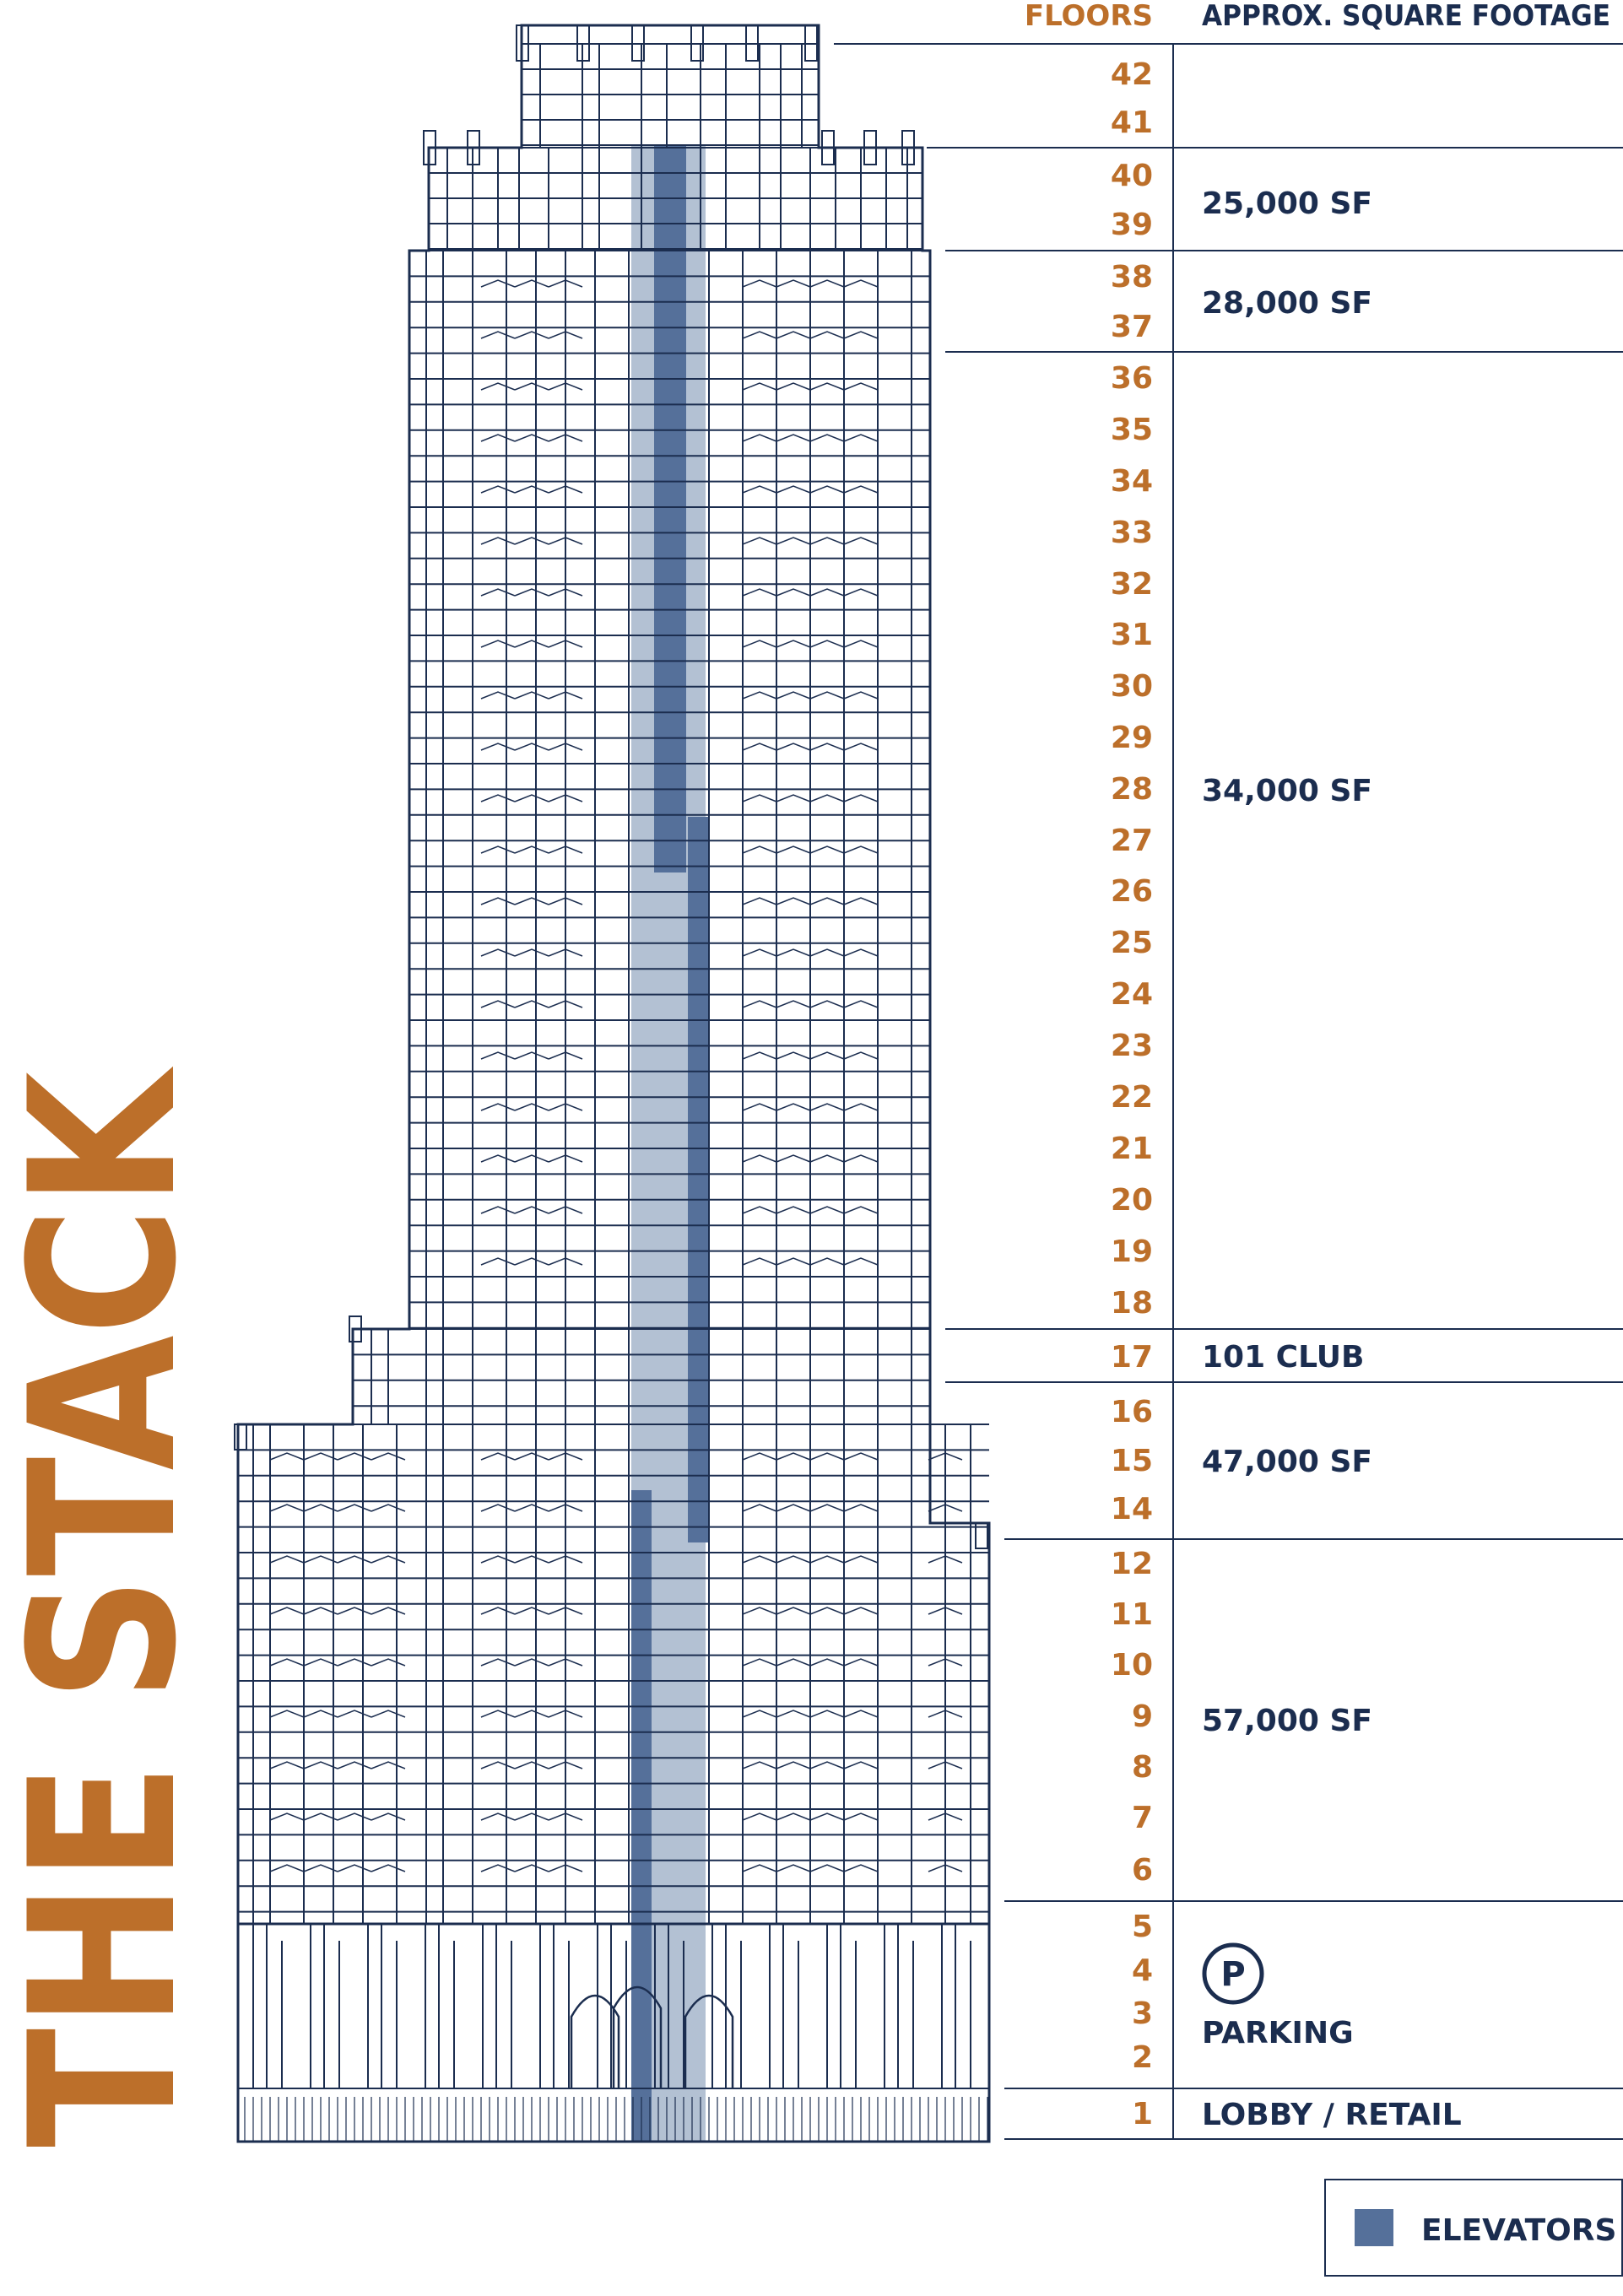  What do you see at coordinates (1132, 533) in the screenshot?
I see `floor-number: 33` at bounding box center [1132, 533].